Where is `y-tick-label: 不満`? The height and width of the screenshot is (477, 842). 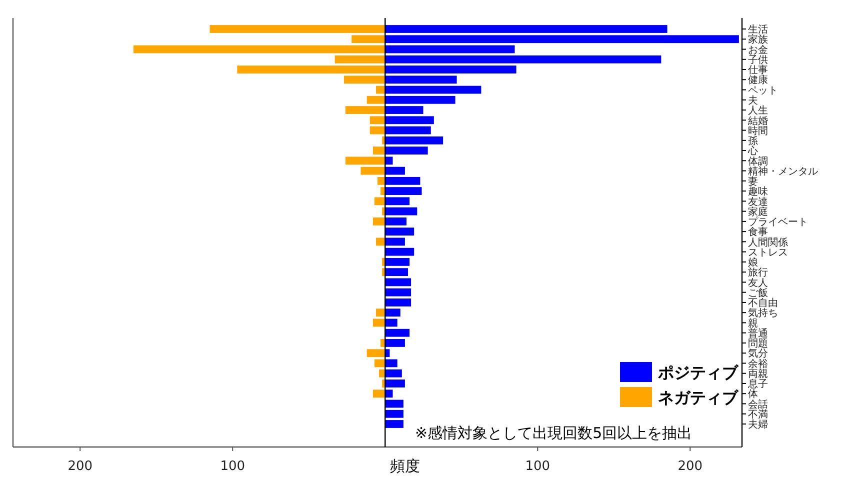 y-tick-label: 不満 is located at coordinates (758, 414).